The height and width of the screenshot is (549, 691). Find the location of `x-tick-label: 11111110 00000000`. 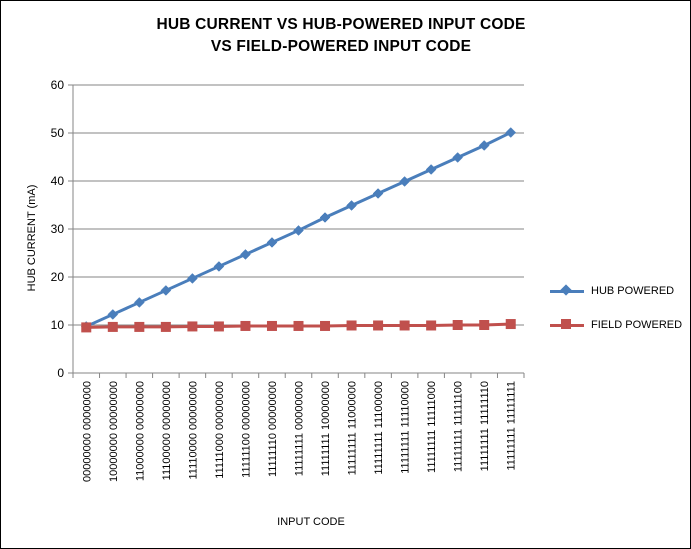

x-tick-label: 11111110 00000000 is located at coordinates (273, 429).